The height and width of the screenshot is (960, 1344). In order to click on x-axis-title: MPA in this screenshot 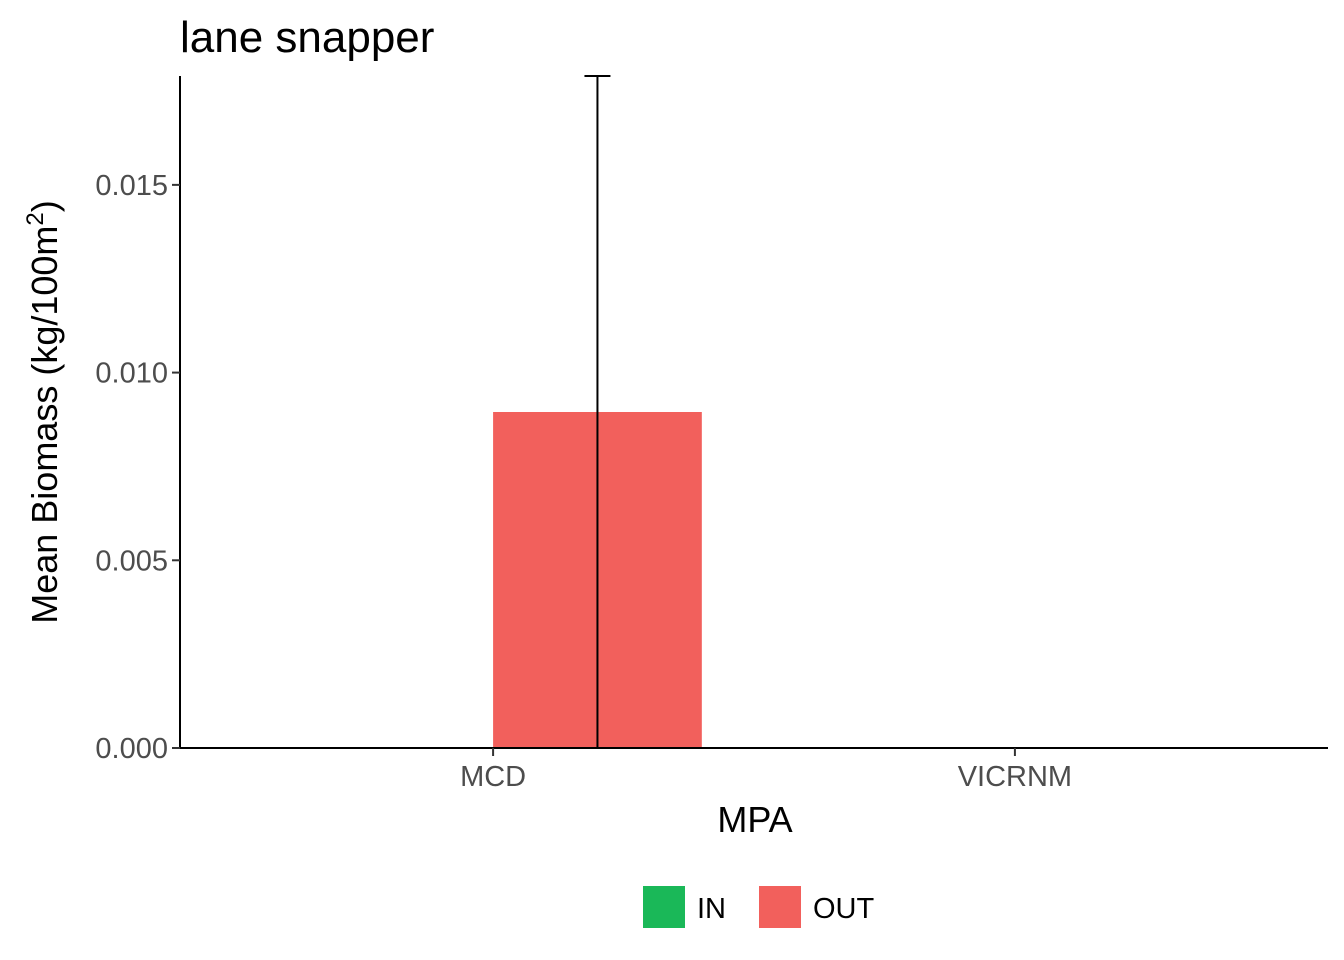, I will do `click(754, 819)`.